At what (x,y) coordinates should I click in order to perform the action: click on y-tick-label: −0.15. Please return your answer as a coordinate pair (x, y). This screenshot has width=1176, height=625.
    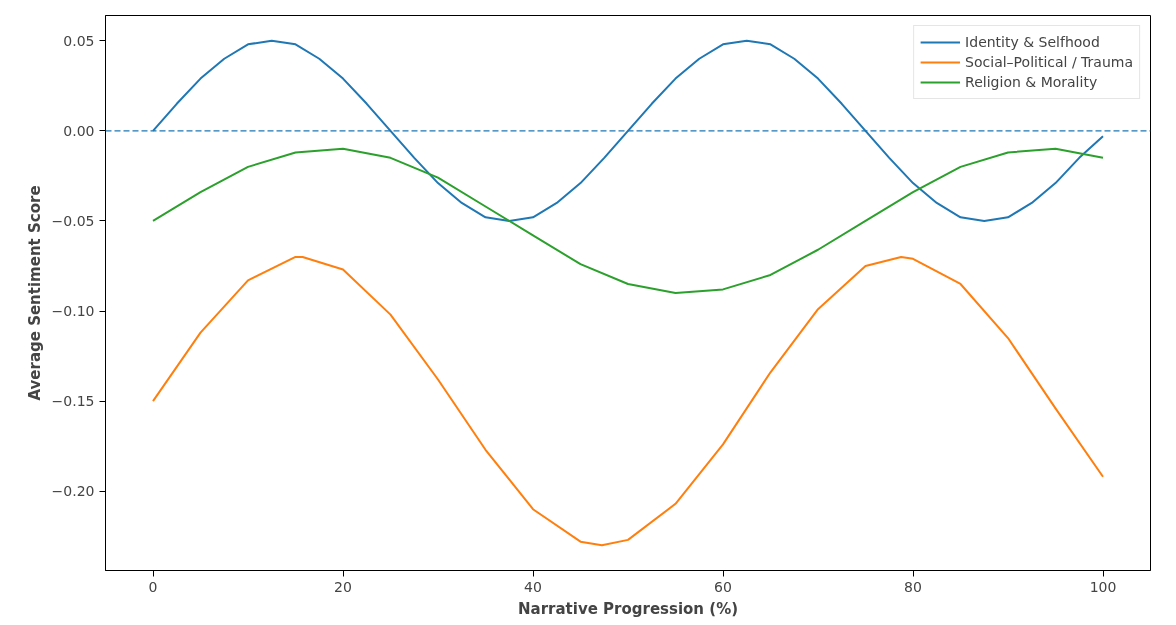
    Looking at the image, I should click on (73, 401).